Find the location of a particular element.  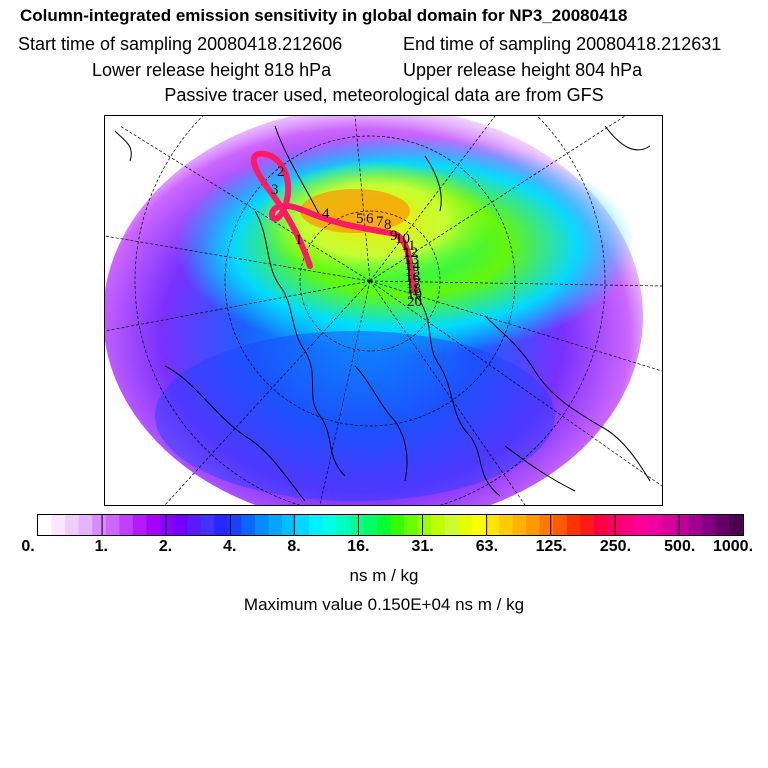

sensitivity-field-south is located at coordinates (355, 416).